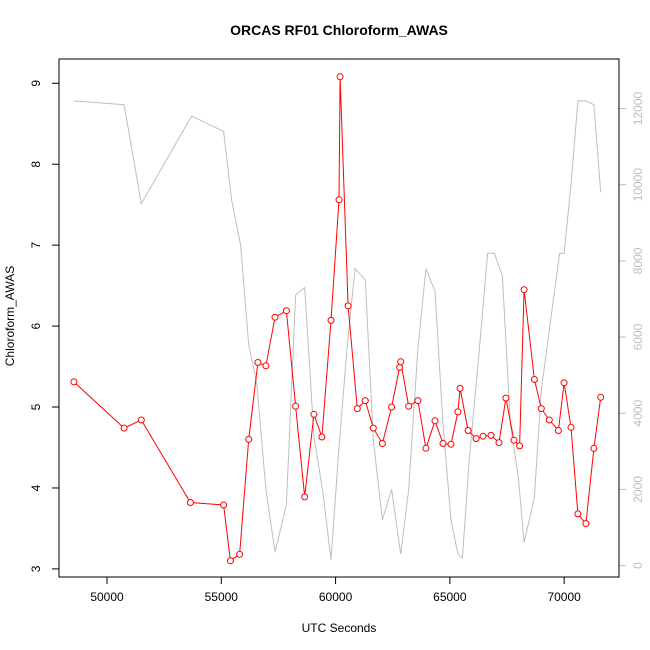  I want to click on y-tick-label: 9, so click(36, 83).